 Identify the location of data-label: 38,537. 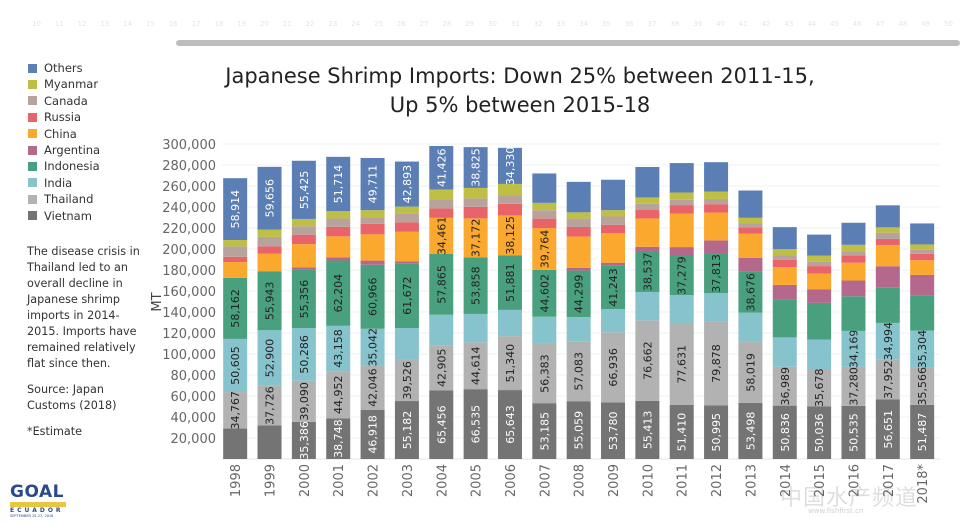
(647, 271).